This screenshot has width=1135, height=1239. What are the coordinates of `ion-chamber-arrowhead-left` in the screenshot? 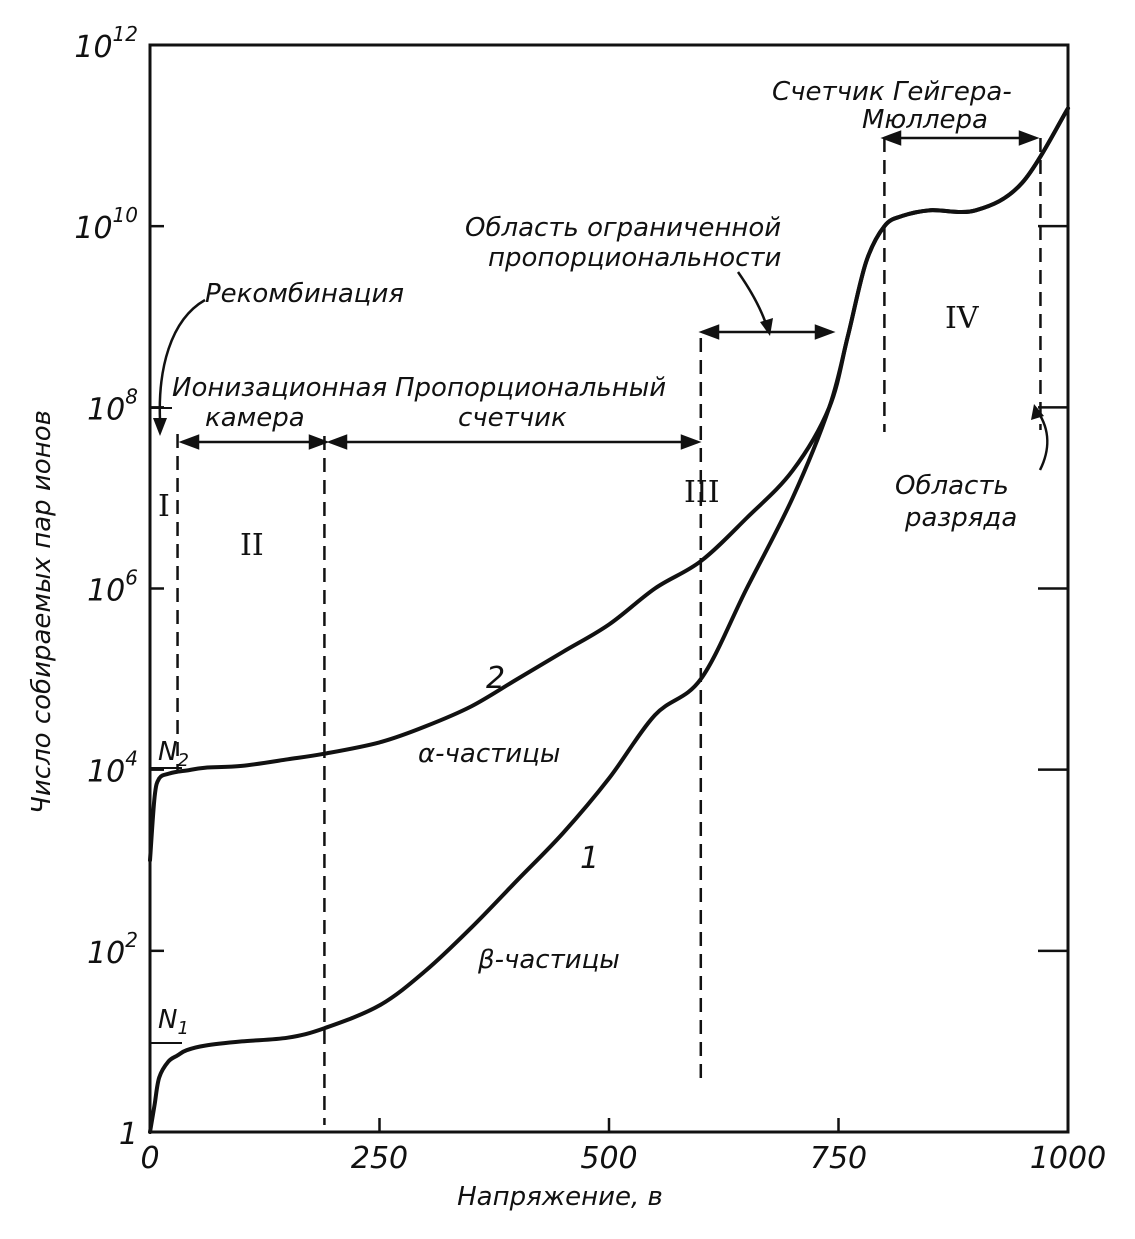 It's located at (189, 442).